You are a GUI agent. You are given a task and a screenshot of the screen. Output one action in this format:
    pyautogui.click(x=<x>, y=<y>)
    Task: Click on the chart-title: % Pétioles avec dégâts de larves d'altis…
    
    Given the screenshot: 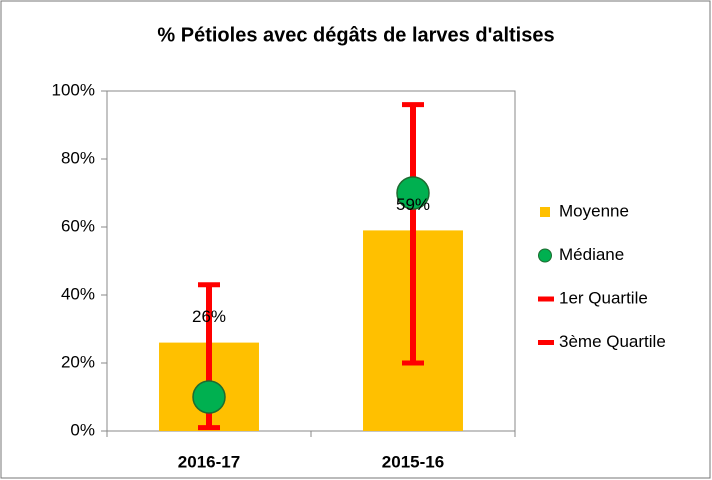 What is the action you would take?
    pyautogui.click(x=355, y=35)
    